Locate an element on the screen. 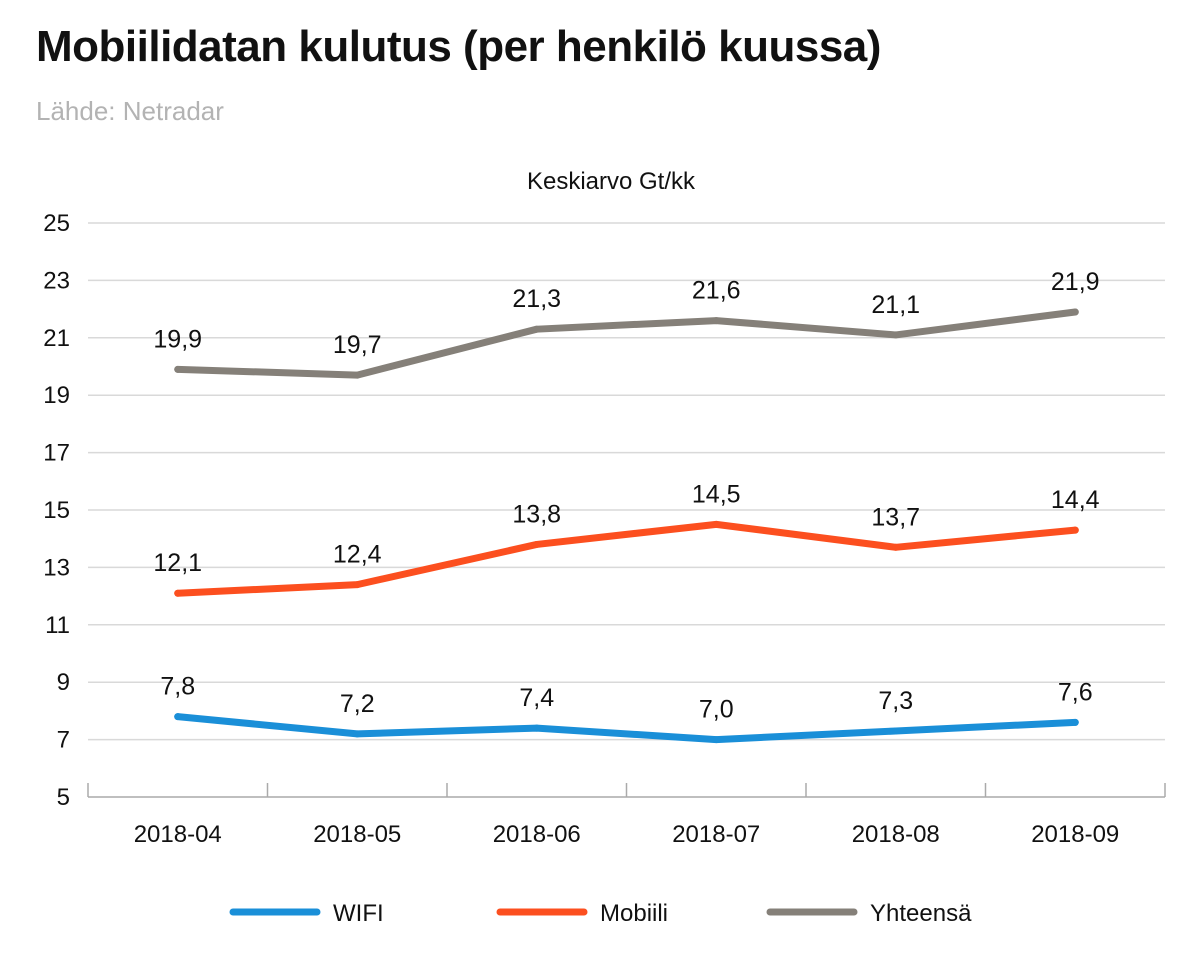 This screenshot has width=1199, height=959. y-tick-label: 19 is located at coordinates (56, 395).